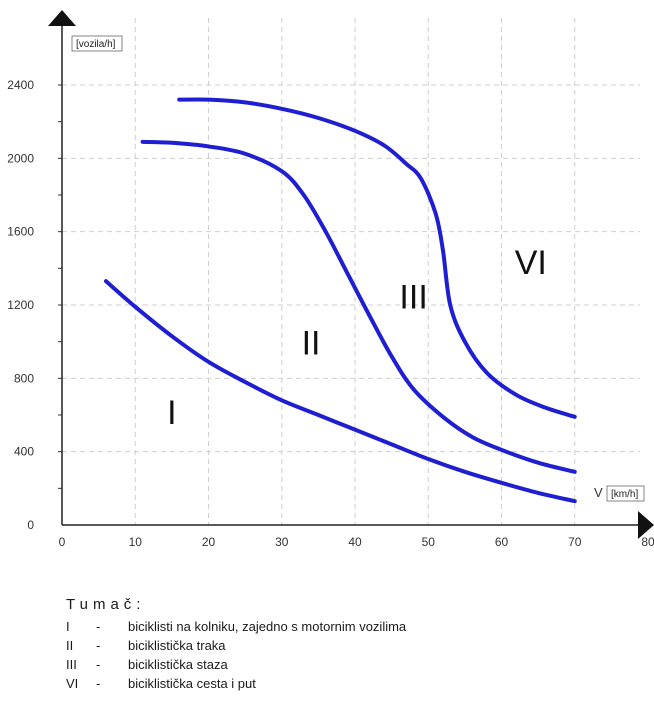 Image resolution: width=654 pixels, height=724 pixels. I want to click on y-tick-label: 1600, so click(20, 232).